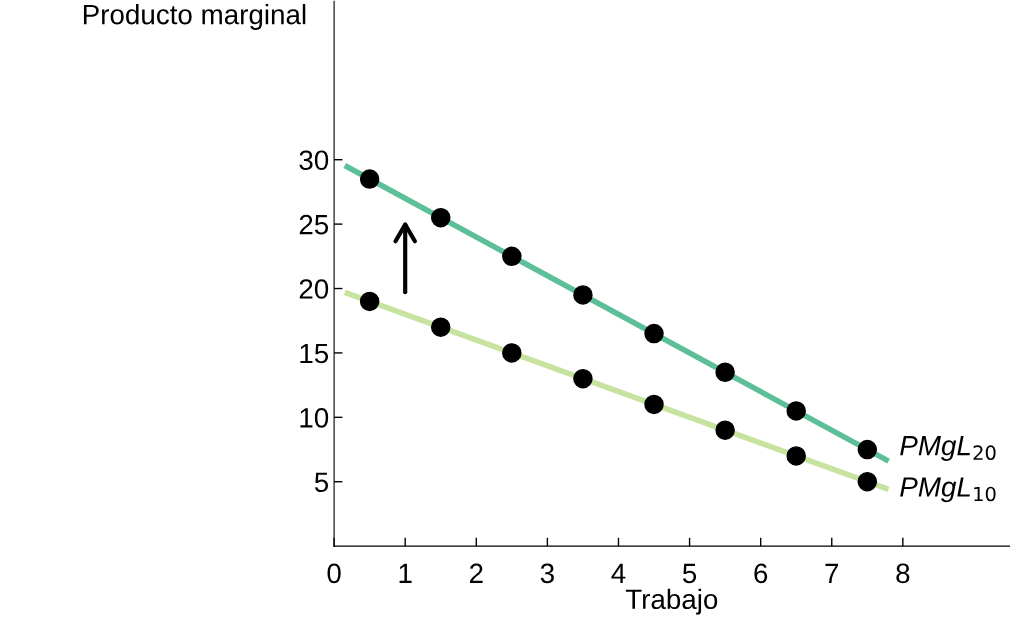  What do you see at coordinates (334, 573) in the screenshot?
I see `x-tick-label: 0` at bounding box center [334, 573].